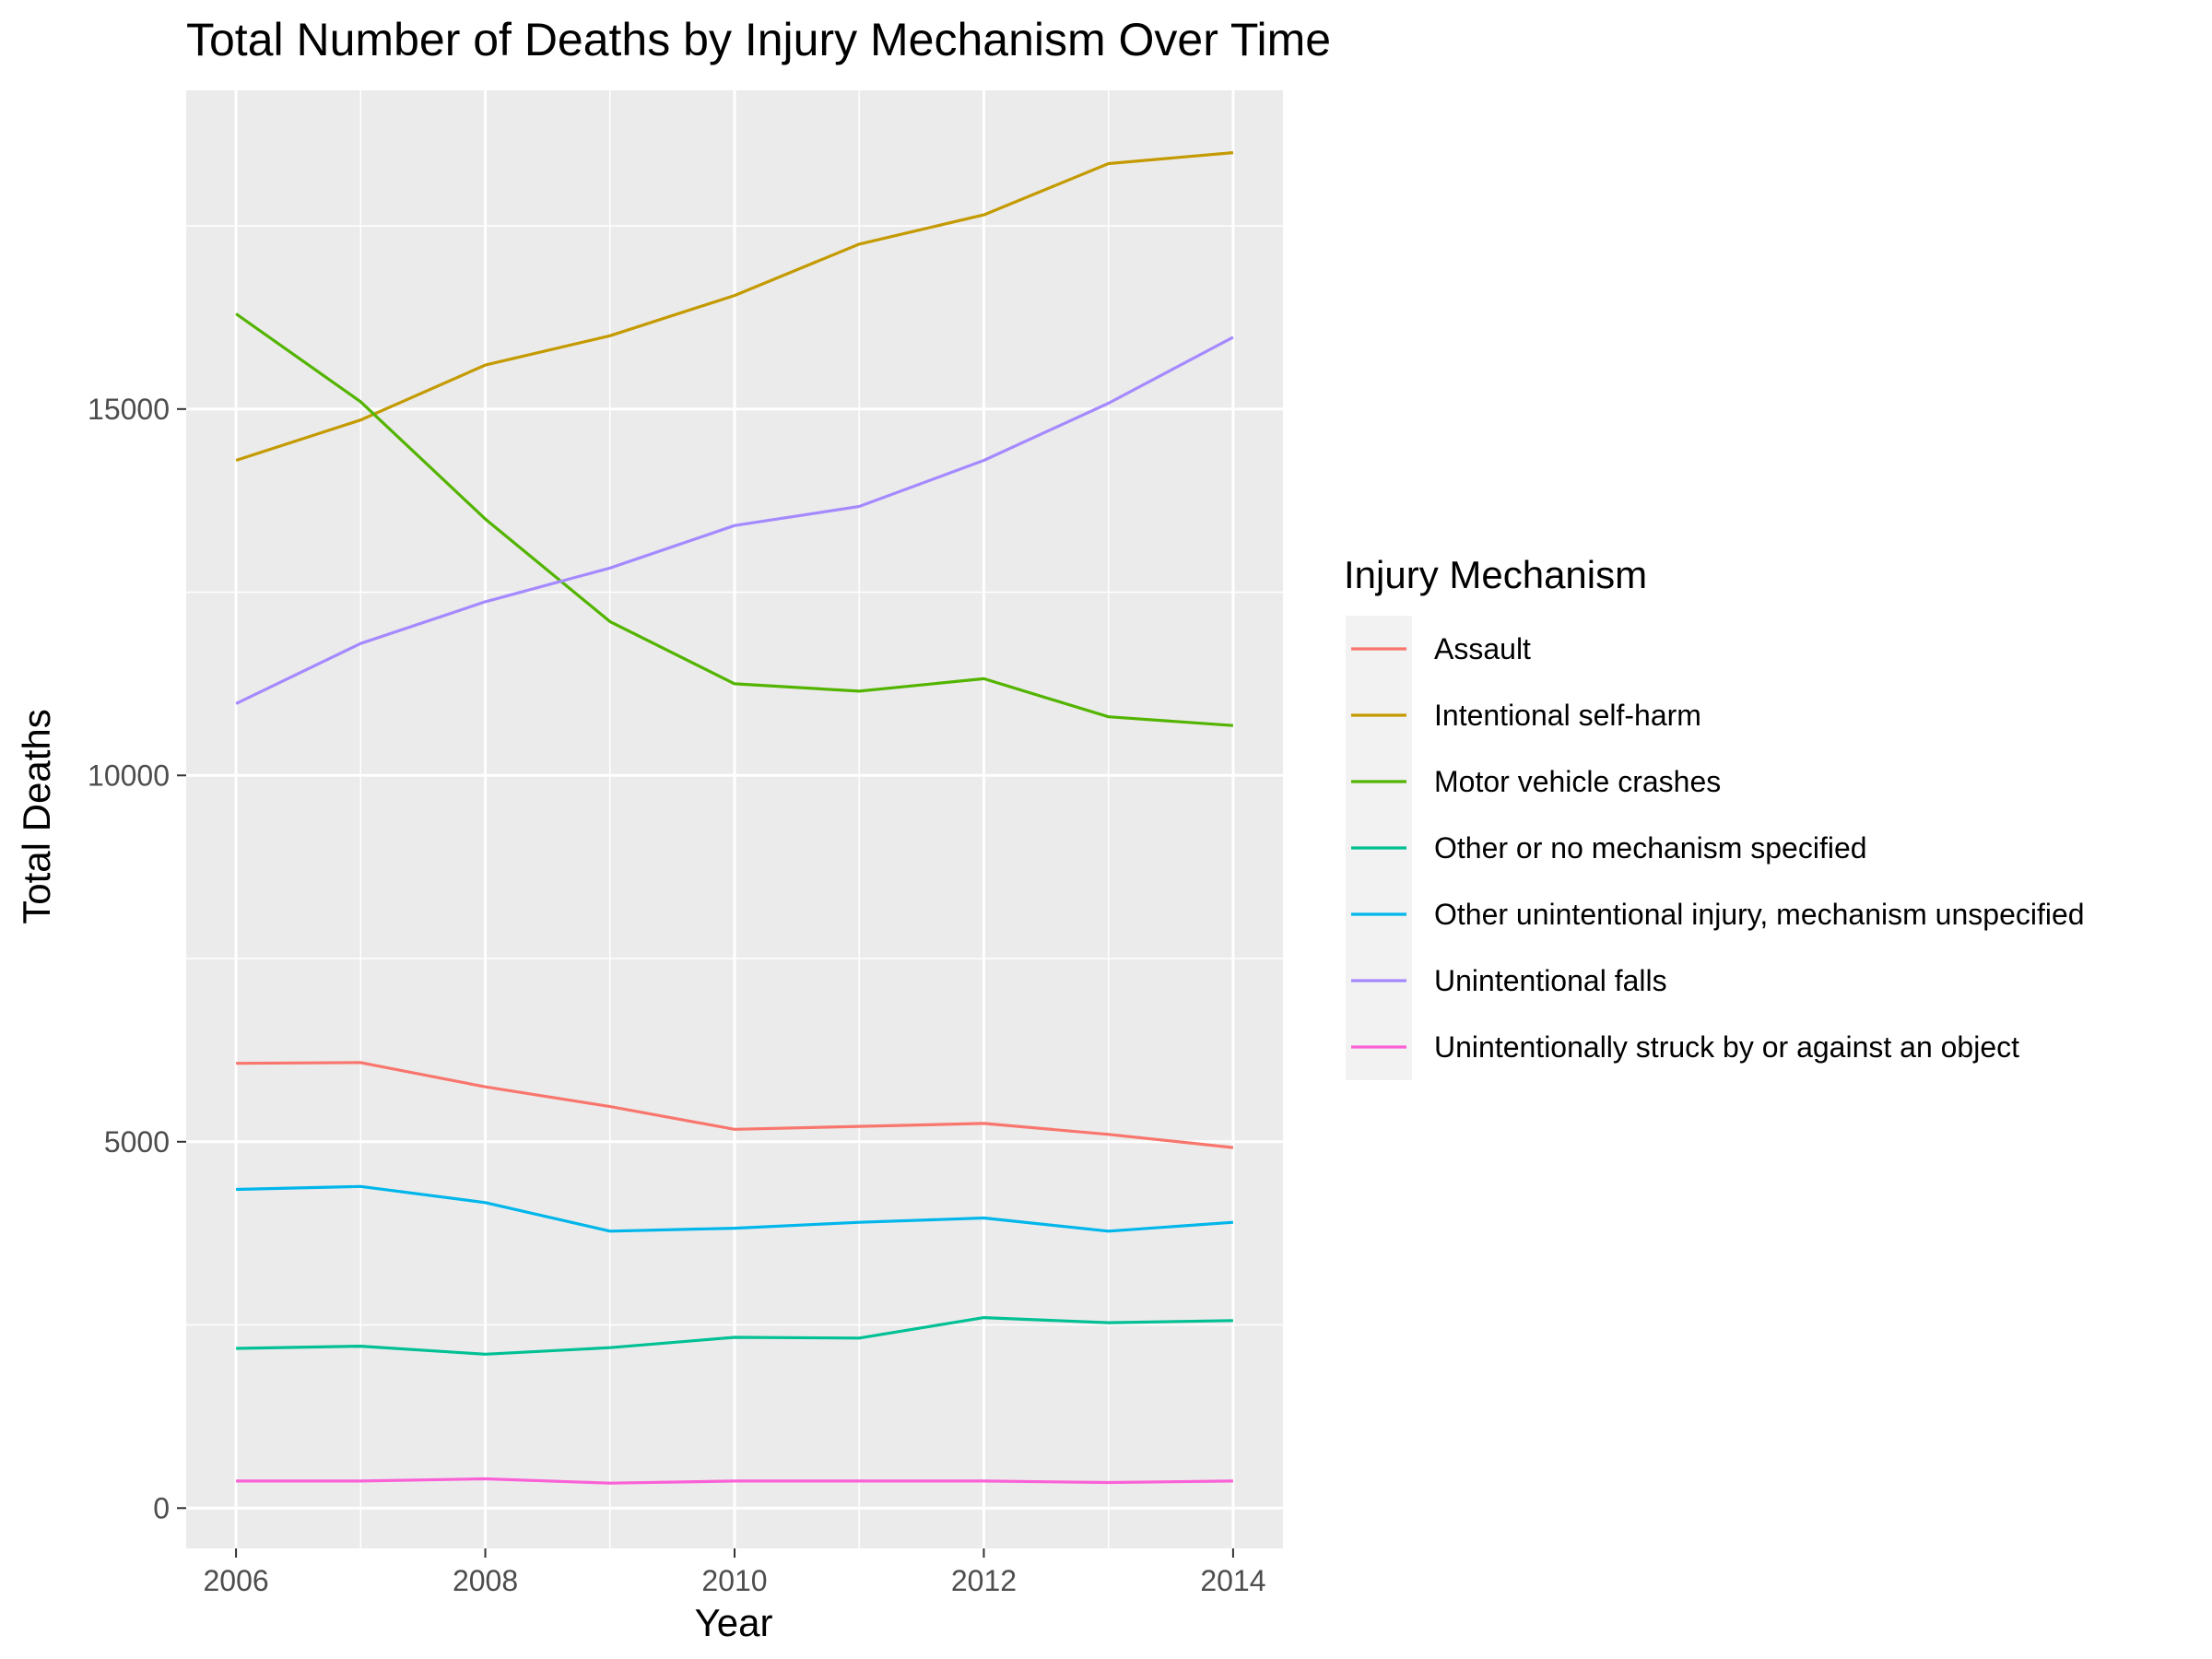 This screenshot has height=1659, width=2212. I want to click on legend-title: Injury Mechanism, so click(1495, 574).